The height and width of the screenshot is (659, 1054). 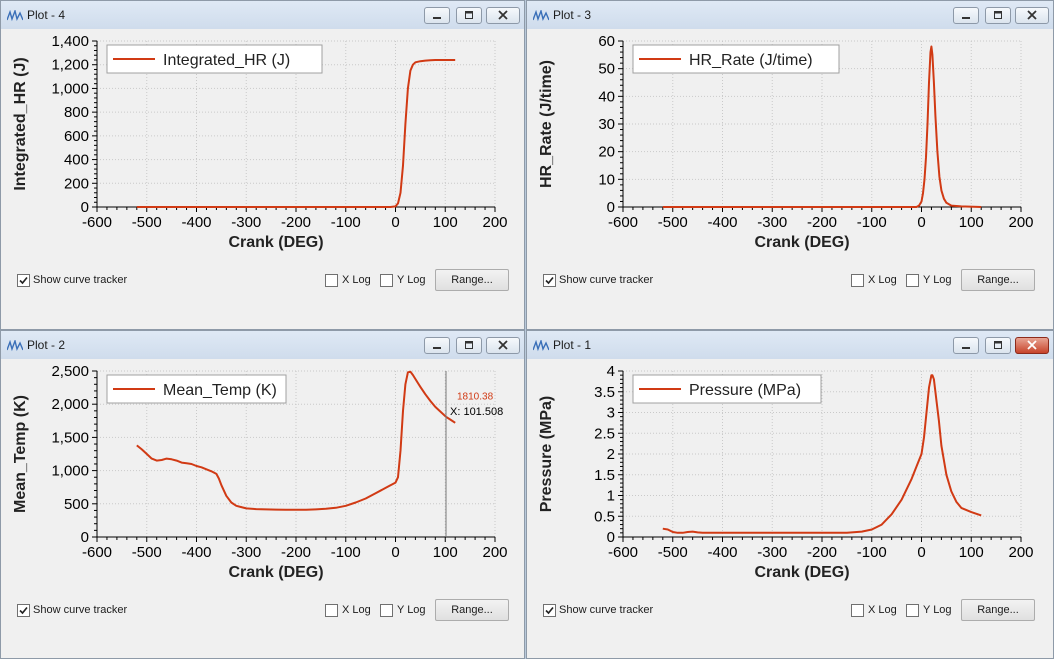 What do you see at coordinates (97, 222) in the screenshot?
I see `x-tick-label: -600` at bounding box center [97, 222].